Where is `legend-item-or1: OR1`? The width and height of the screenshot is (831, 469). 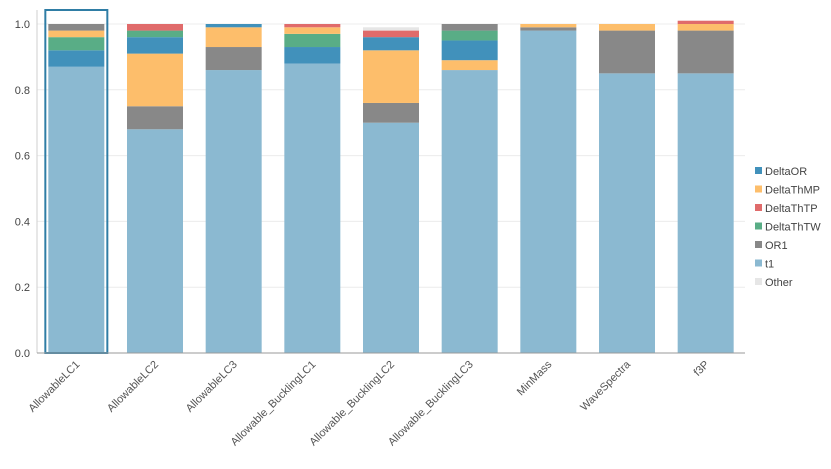 legend-item-or1: OR1 is located at coordinates (771, 246).